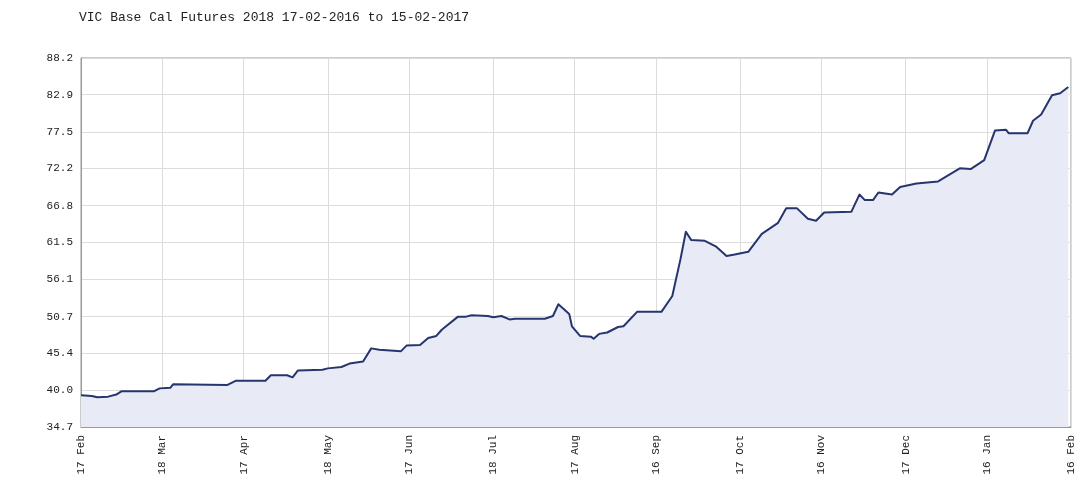 This screenshot has height=504, width=1085. I want to click on y-tick-label: 88.2, so click(59, 58).